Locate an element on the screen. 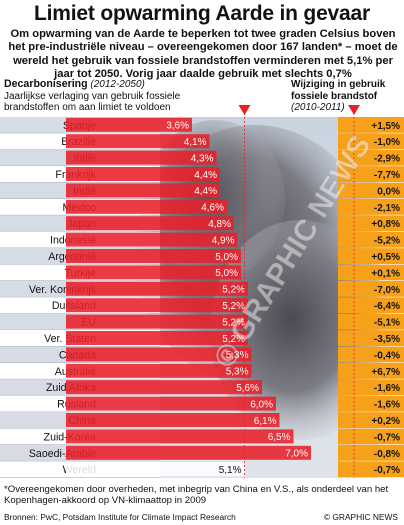 This screenshot has height=525, width=404. decarbonisation-years: (2012-2050) is located at coordinates (117, 84).